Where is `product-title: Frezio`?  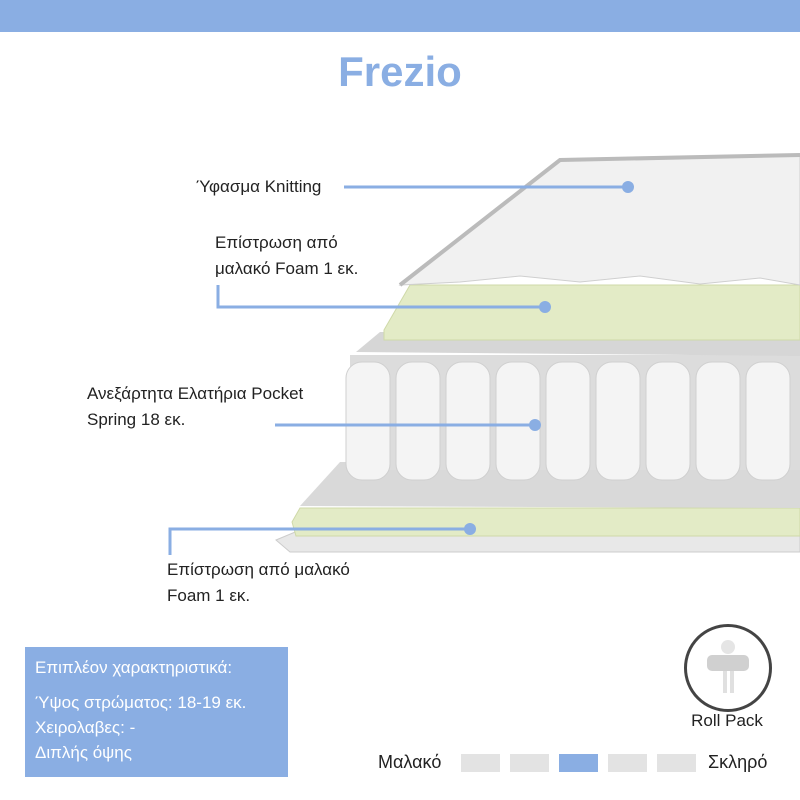 product-title: Frezio is located at coordinates (400, 71).